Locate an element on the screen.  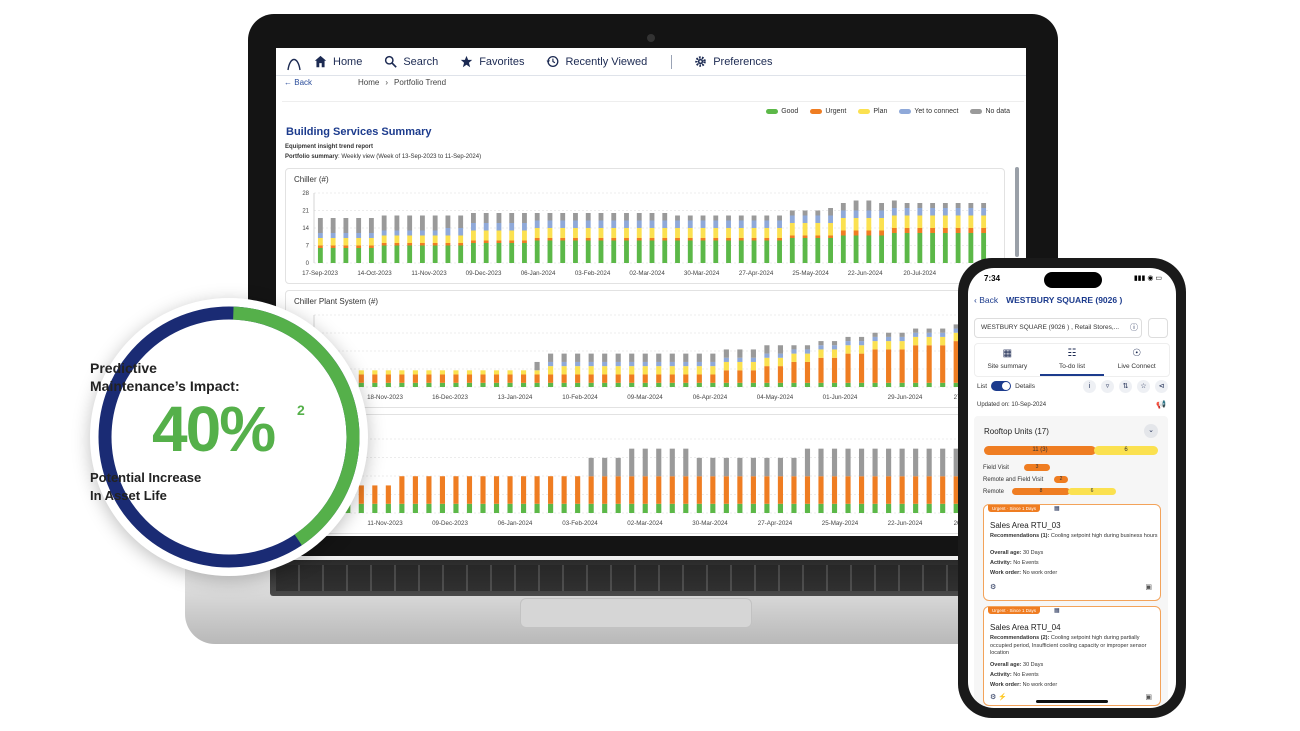
nav-home: Home is located at coordinates (338, 61).